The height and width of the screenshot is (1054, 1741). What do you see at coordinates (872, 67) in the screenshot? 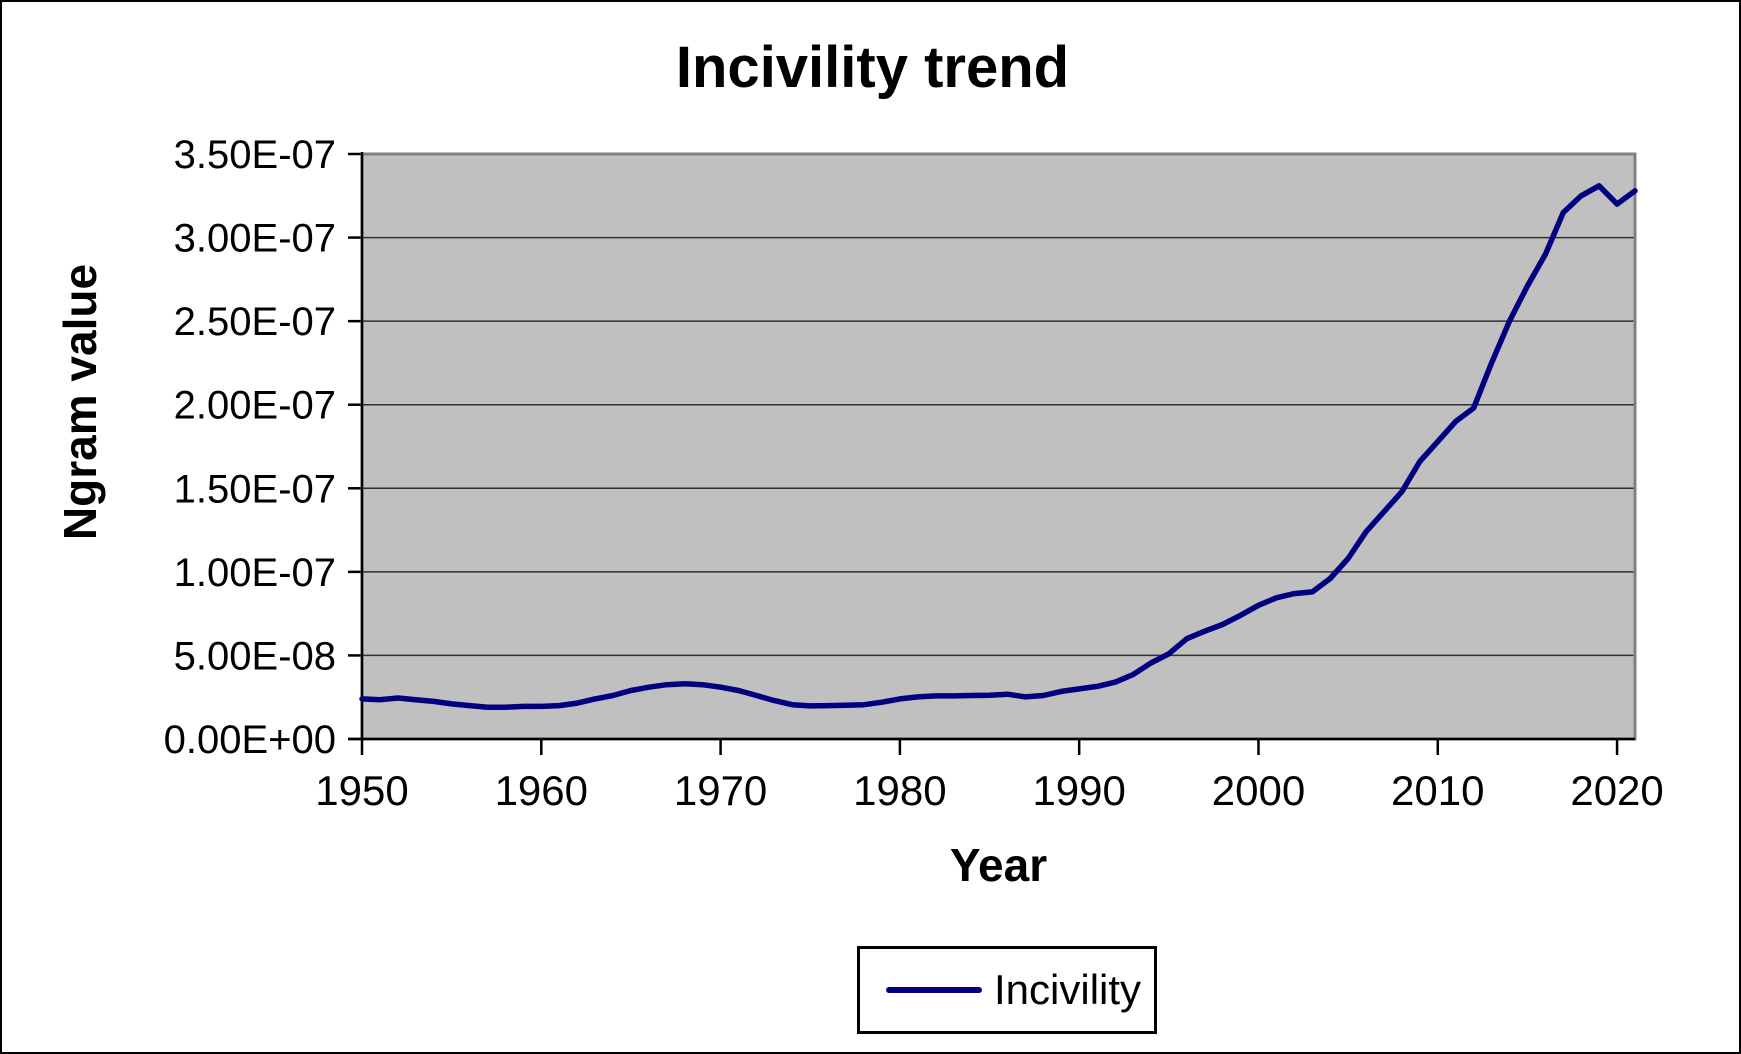
I see `chart-title: Incivility trend` at bounding box center [872, 67].